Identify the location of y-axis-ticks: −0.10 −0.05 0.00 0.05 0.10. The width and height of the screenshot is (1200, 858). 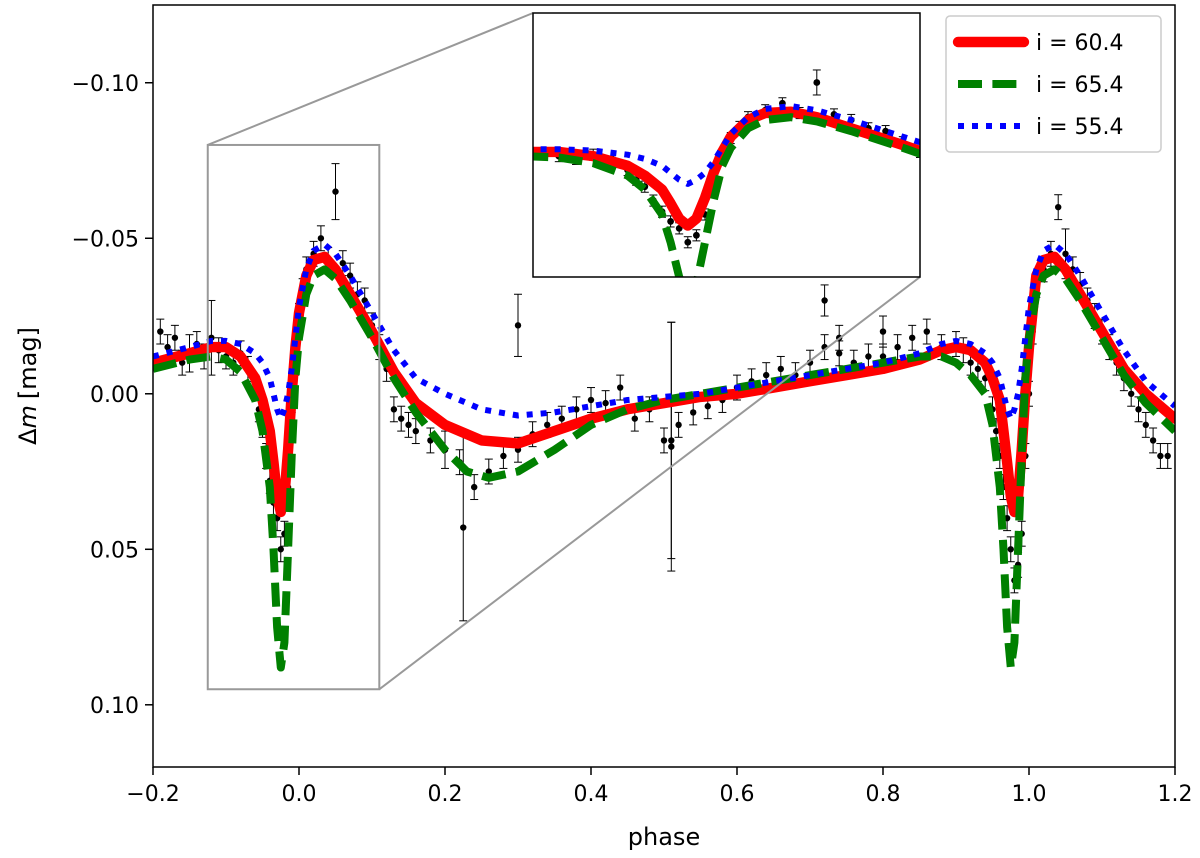
(112, 395).